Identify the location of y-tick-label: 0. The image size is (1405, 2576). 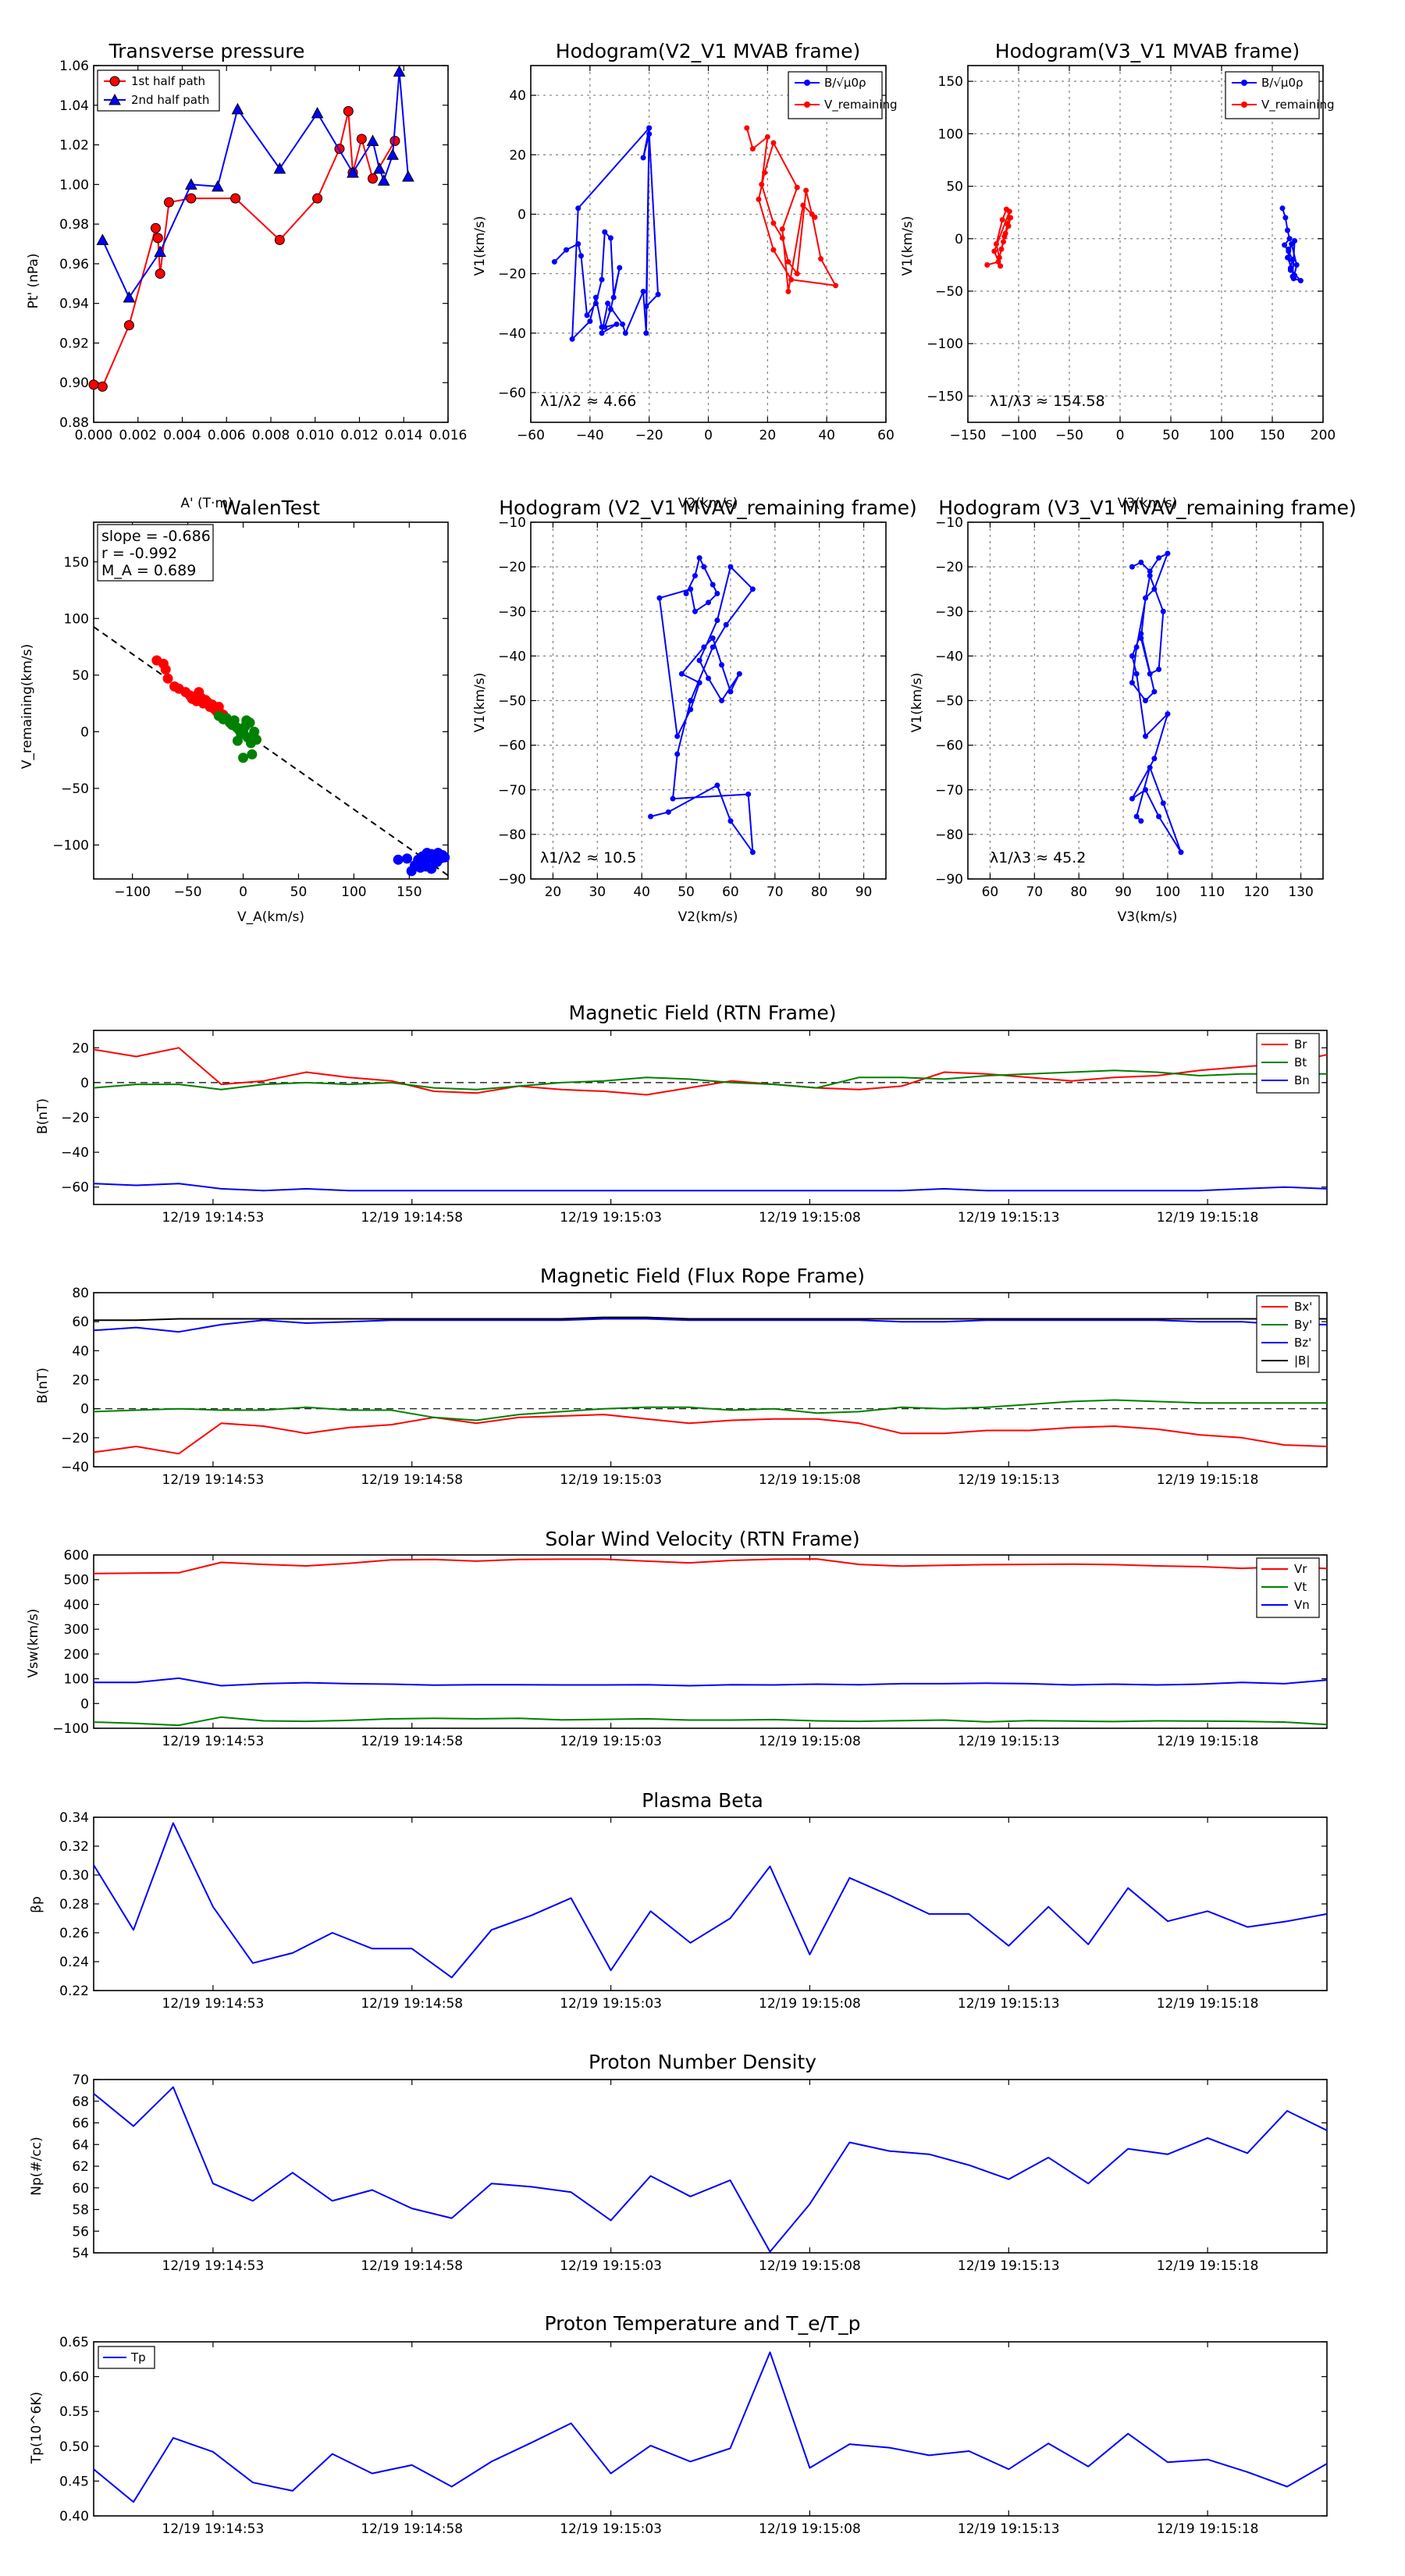
(85, 732).